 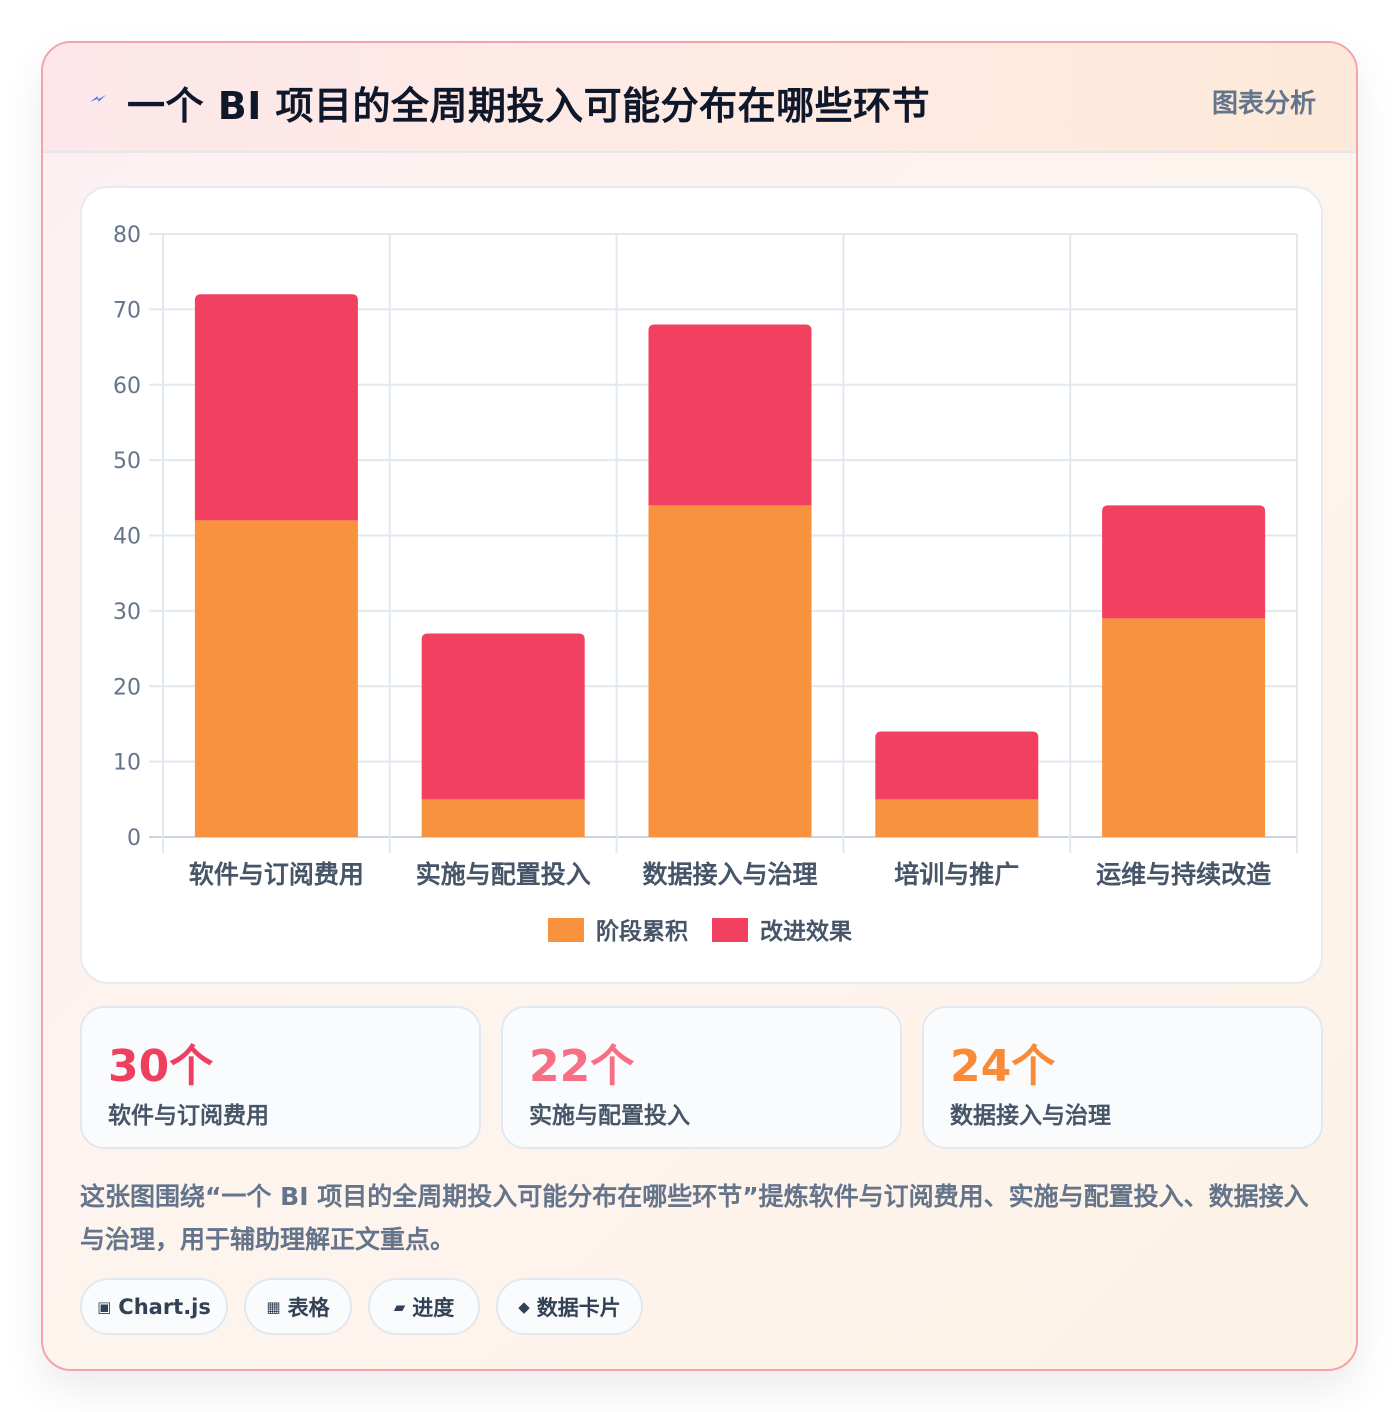 I want to click on chip-chartjs: ▣ Chart.js, so click(x=154, y=1306).